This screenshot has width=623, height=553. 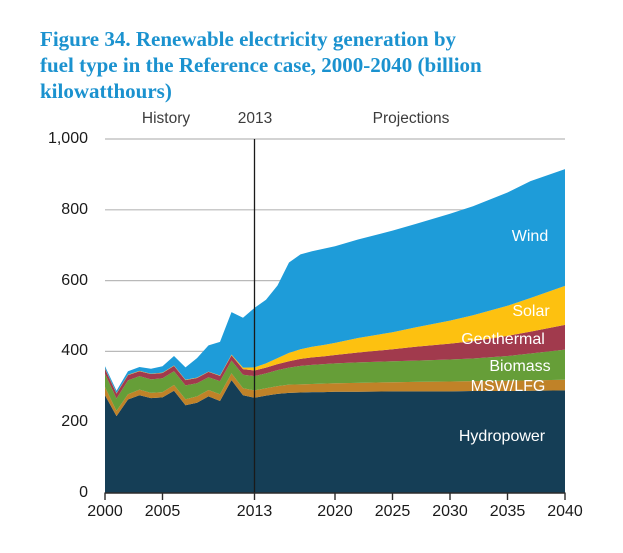 I want to click on area-solar, so click(x=335, y=339).